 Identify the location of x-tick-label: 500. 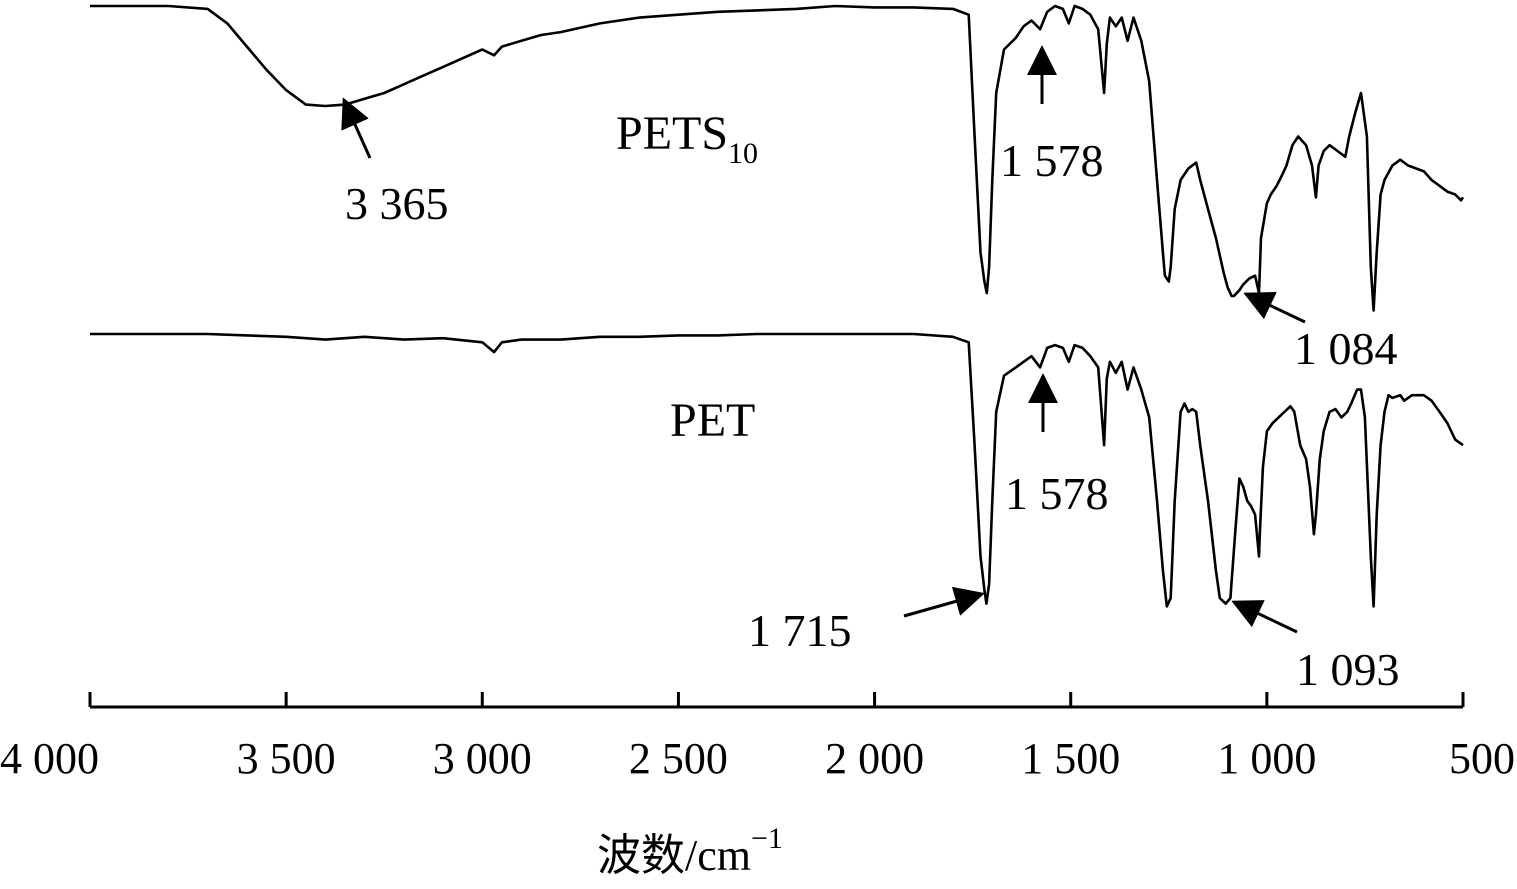
(1482, 758).